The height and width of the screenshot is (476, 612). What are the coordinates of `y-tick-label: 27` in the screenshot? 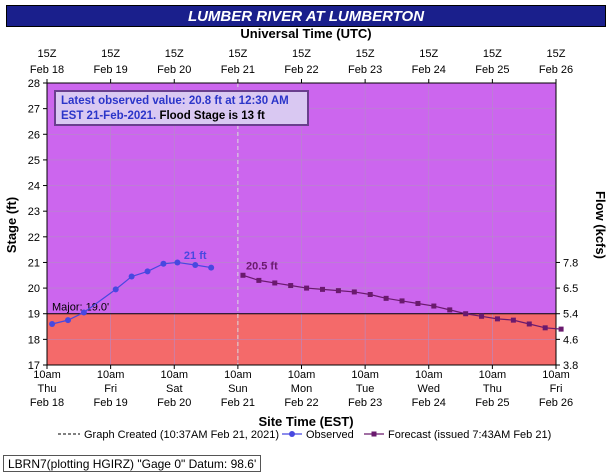 It's located at (34, 110).